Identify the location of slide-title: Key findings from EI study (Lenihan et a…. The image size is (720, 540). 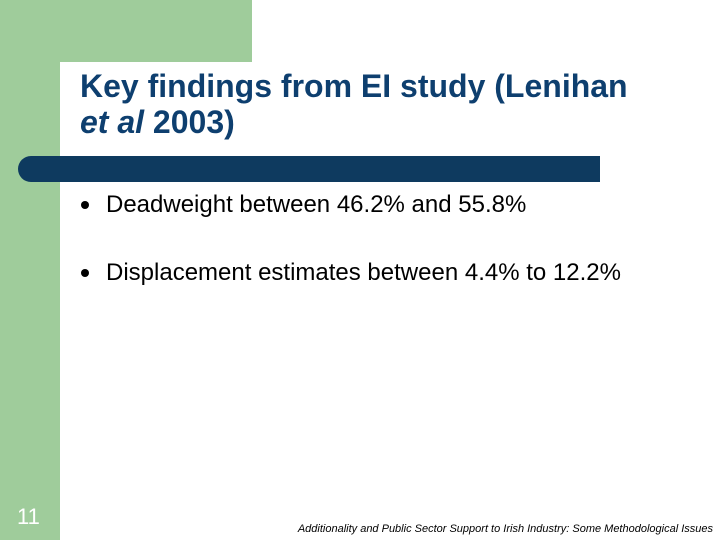
(390, 104).